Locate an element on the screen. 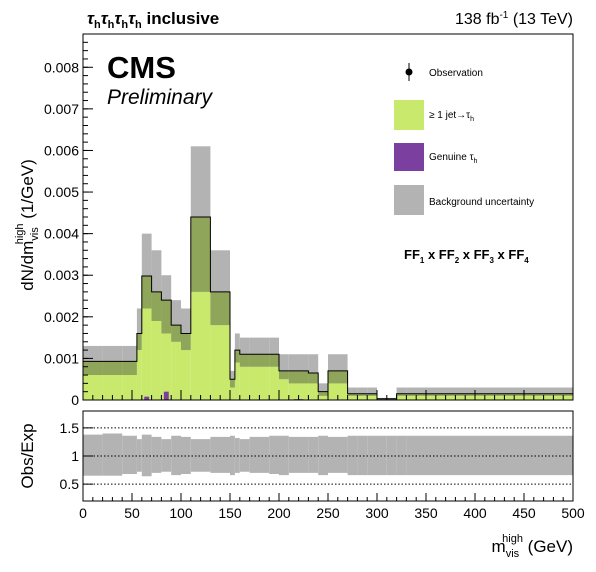  x-tick-label: 450 is located at coordinates (524, 513).